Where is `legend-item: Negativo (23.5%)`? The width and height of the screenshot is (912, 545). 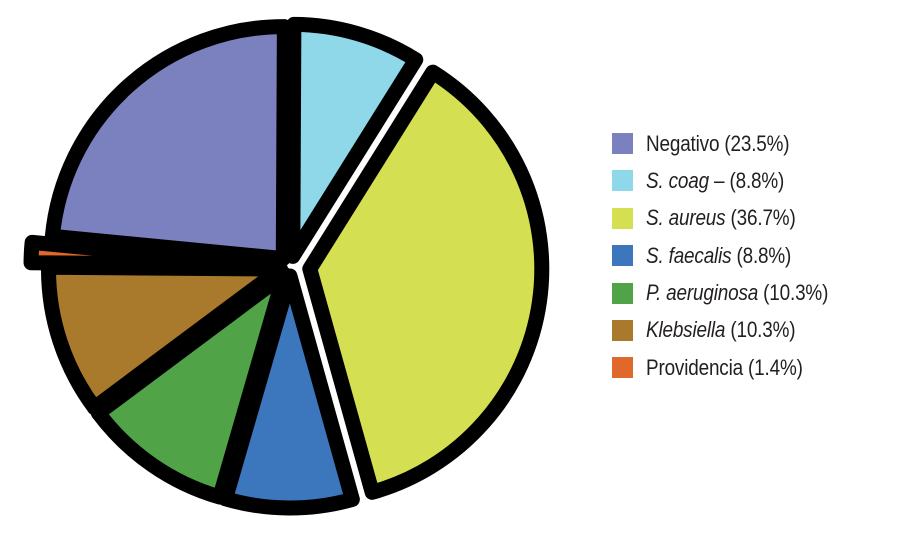
legend-item: Negativo (23.5%) is located at coordinates (735, 143).